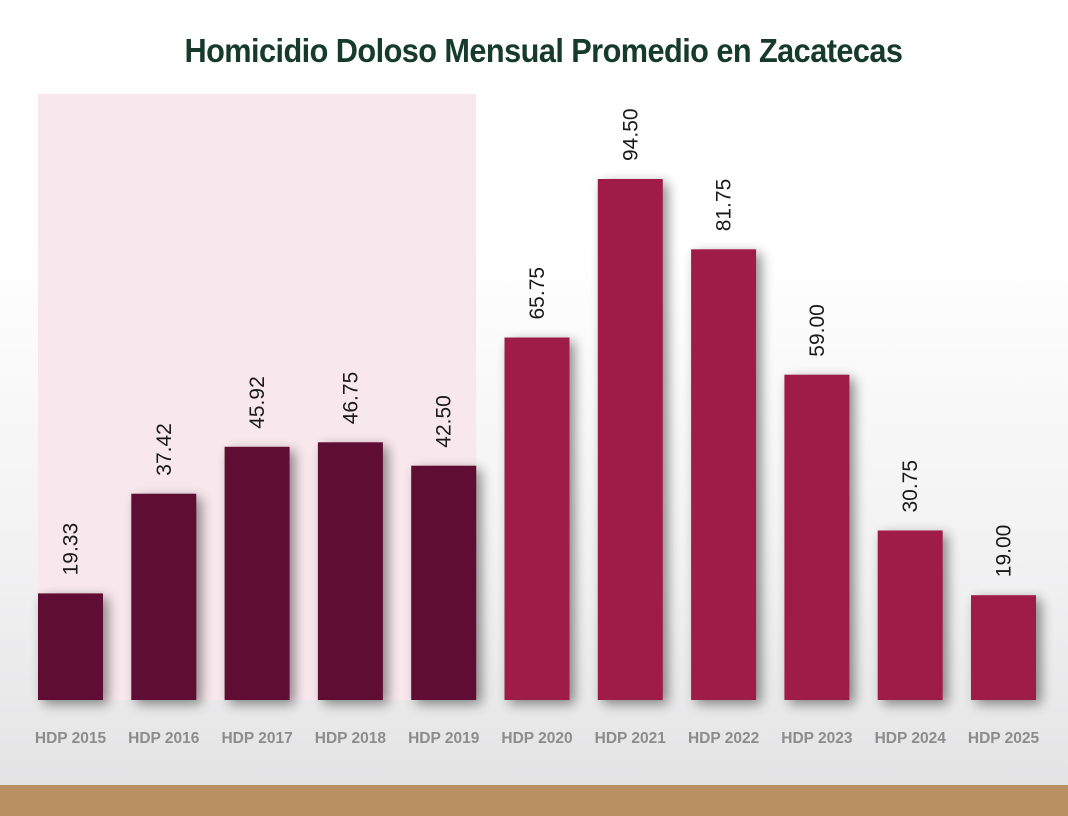  What do you see at coordinates (911, 738) in the screenshot?
I see `category-label-hdp-2024: HDP 2024` at bounding box center [911, 738].